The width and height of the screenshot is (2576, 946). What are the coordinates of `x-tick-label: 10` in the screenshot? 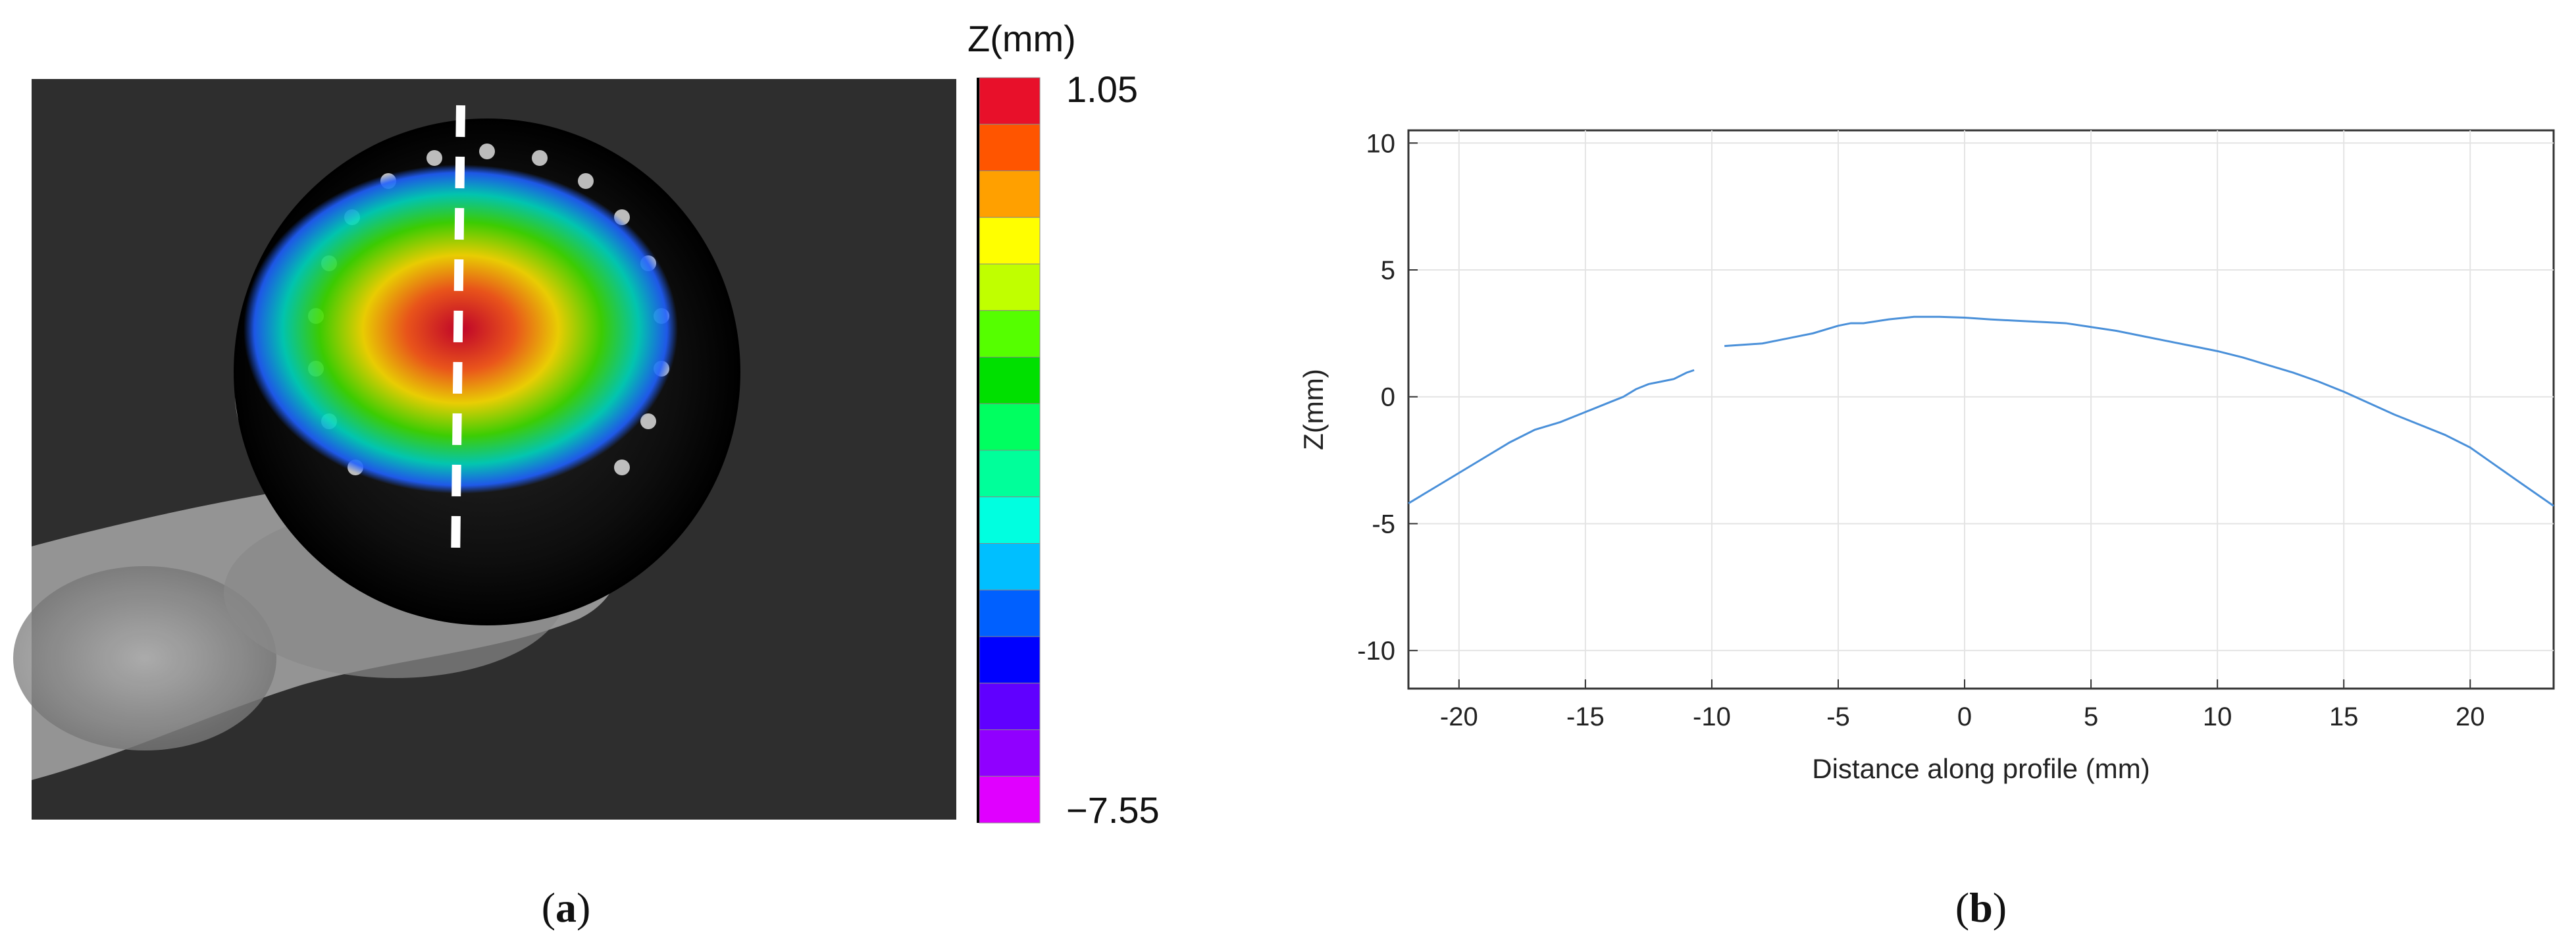 It's located at (2217, 716).